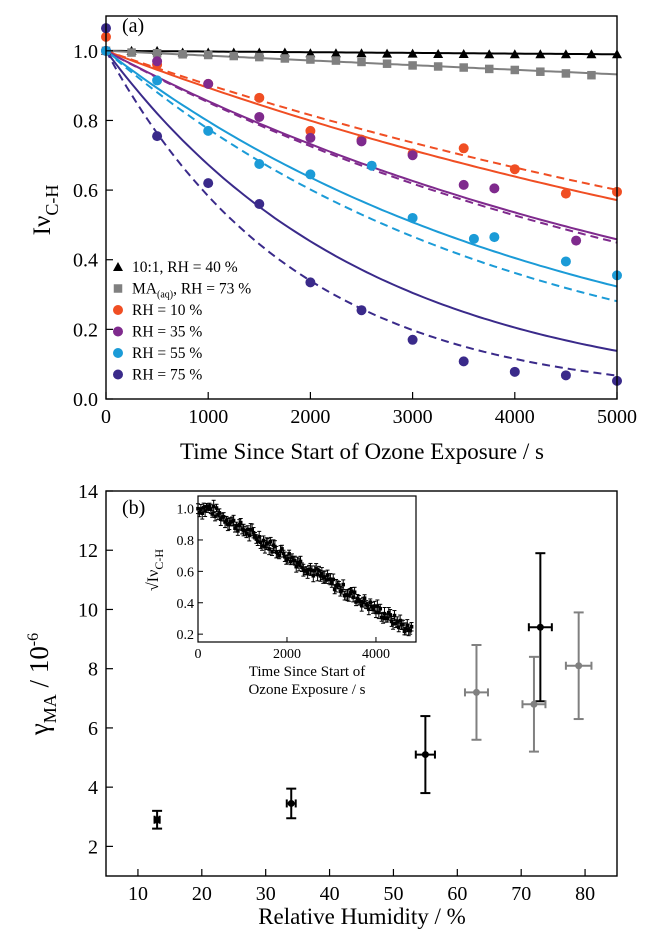  Describe the element at coordinates (202, 894) in the screenshot. I see `panel-b-x-tick-label: 20` at that location.